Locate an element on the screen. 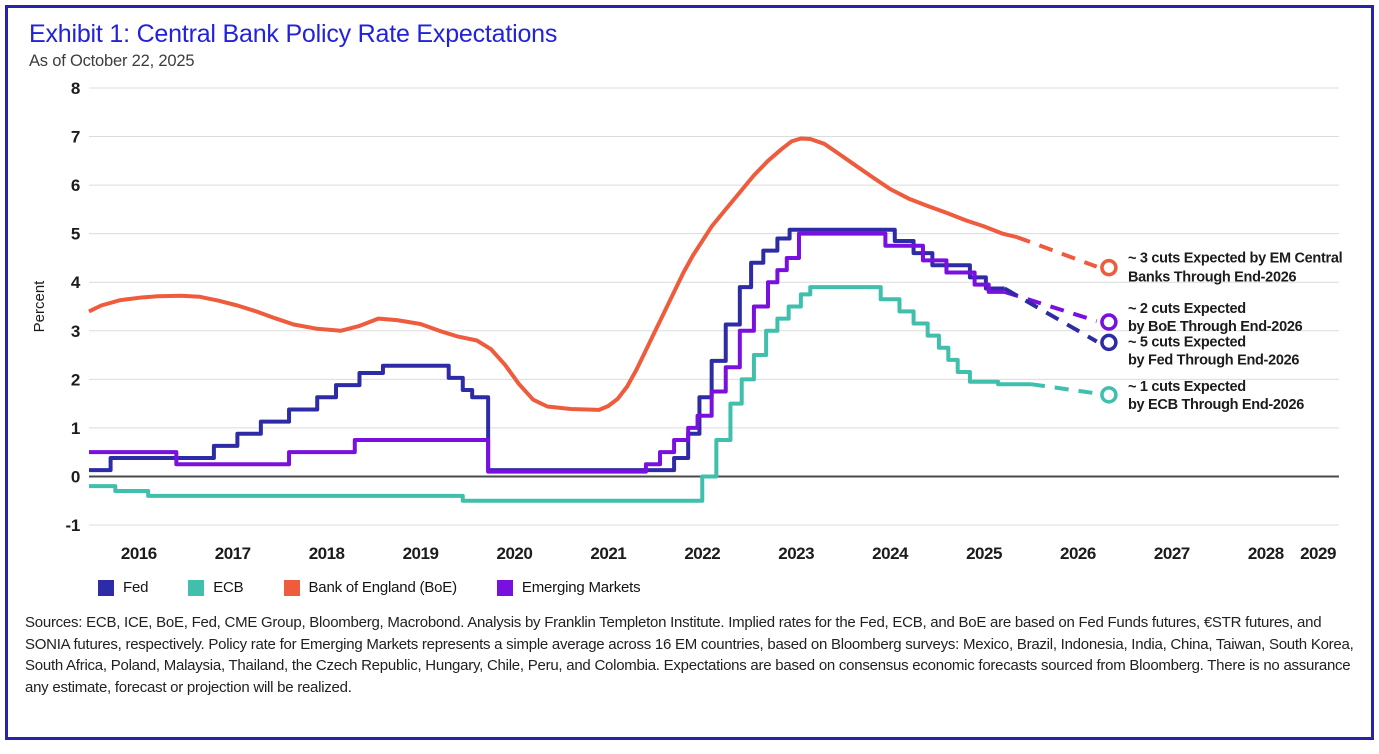 This screenshot has width=1379, height=754. end-markers is located at coordinates (1109, 331).